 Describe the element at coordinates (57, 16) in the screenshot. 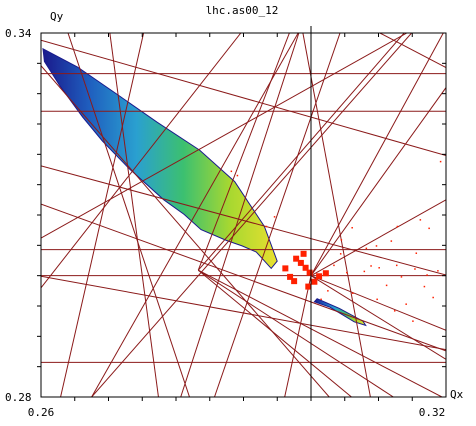

I see `y-axis-label: Qy` at that location.